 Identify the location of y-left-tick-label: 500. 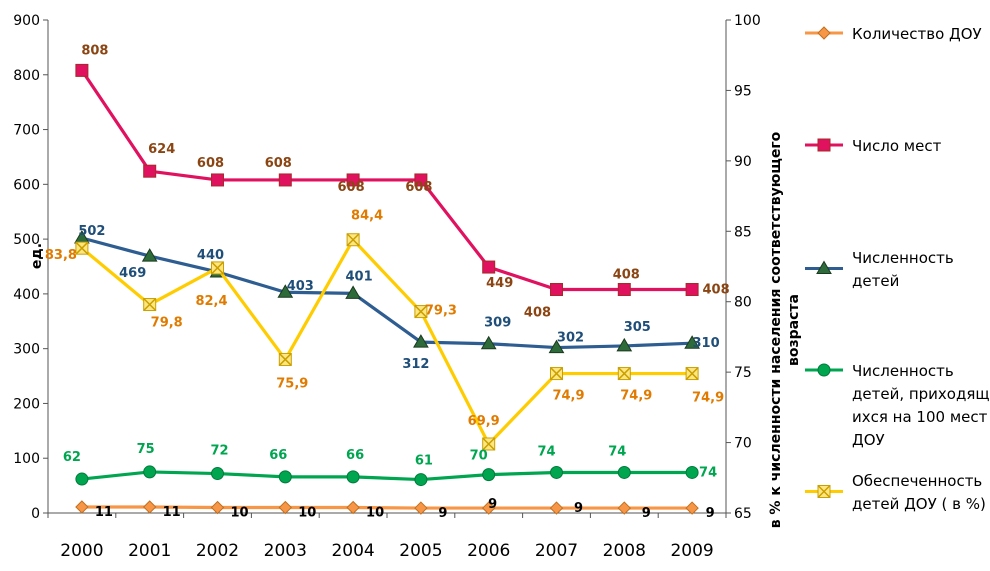
(26, 240).